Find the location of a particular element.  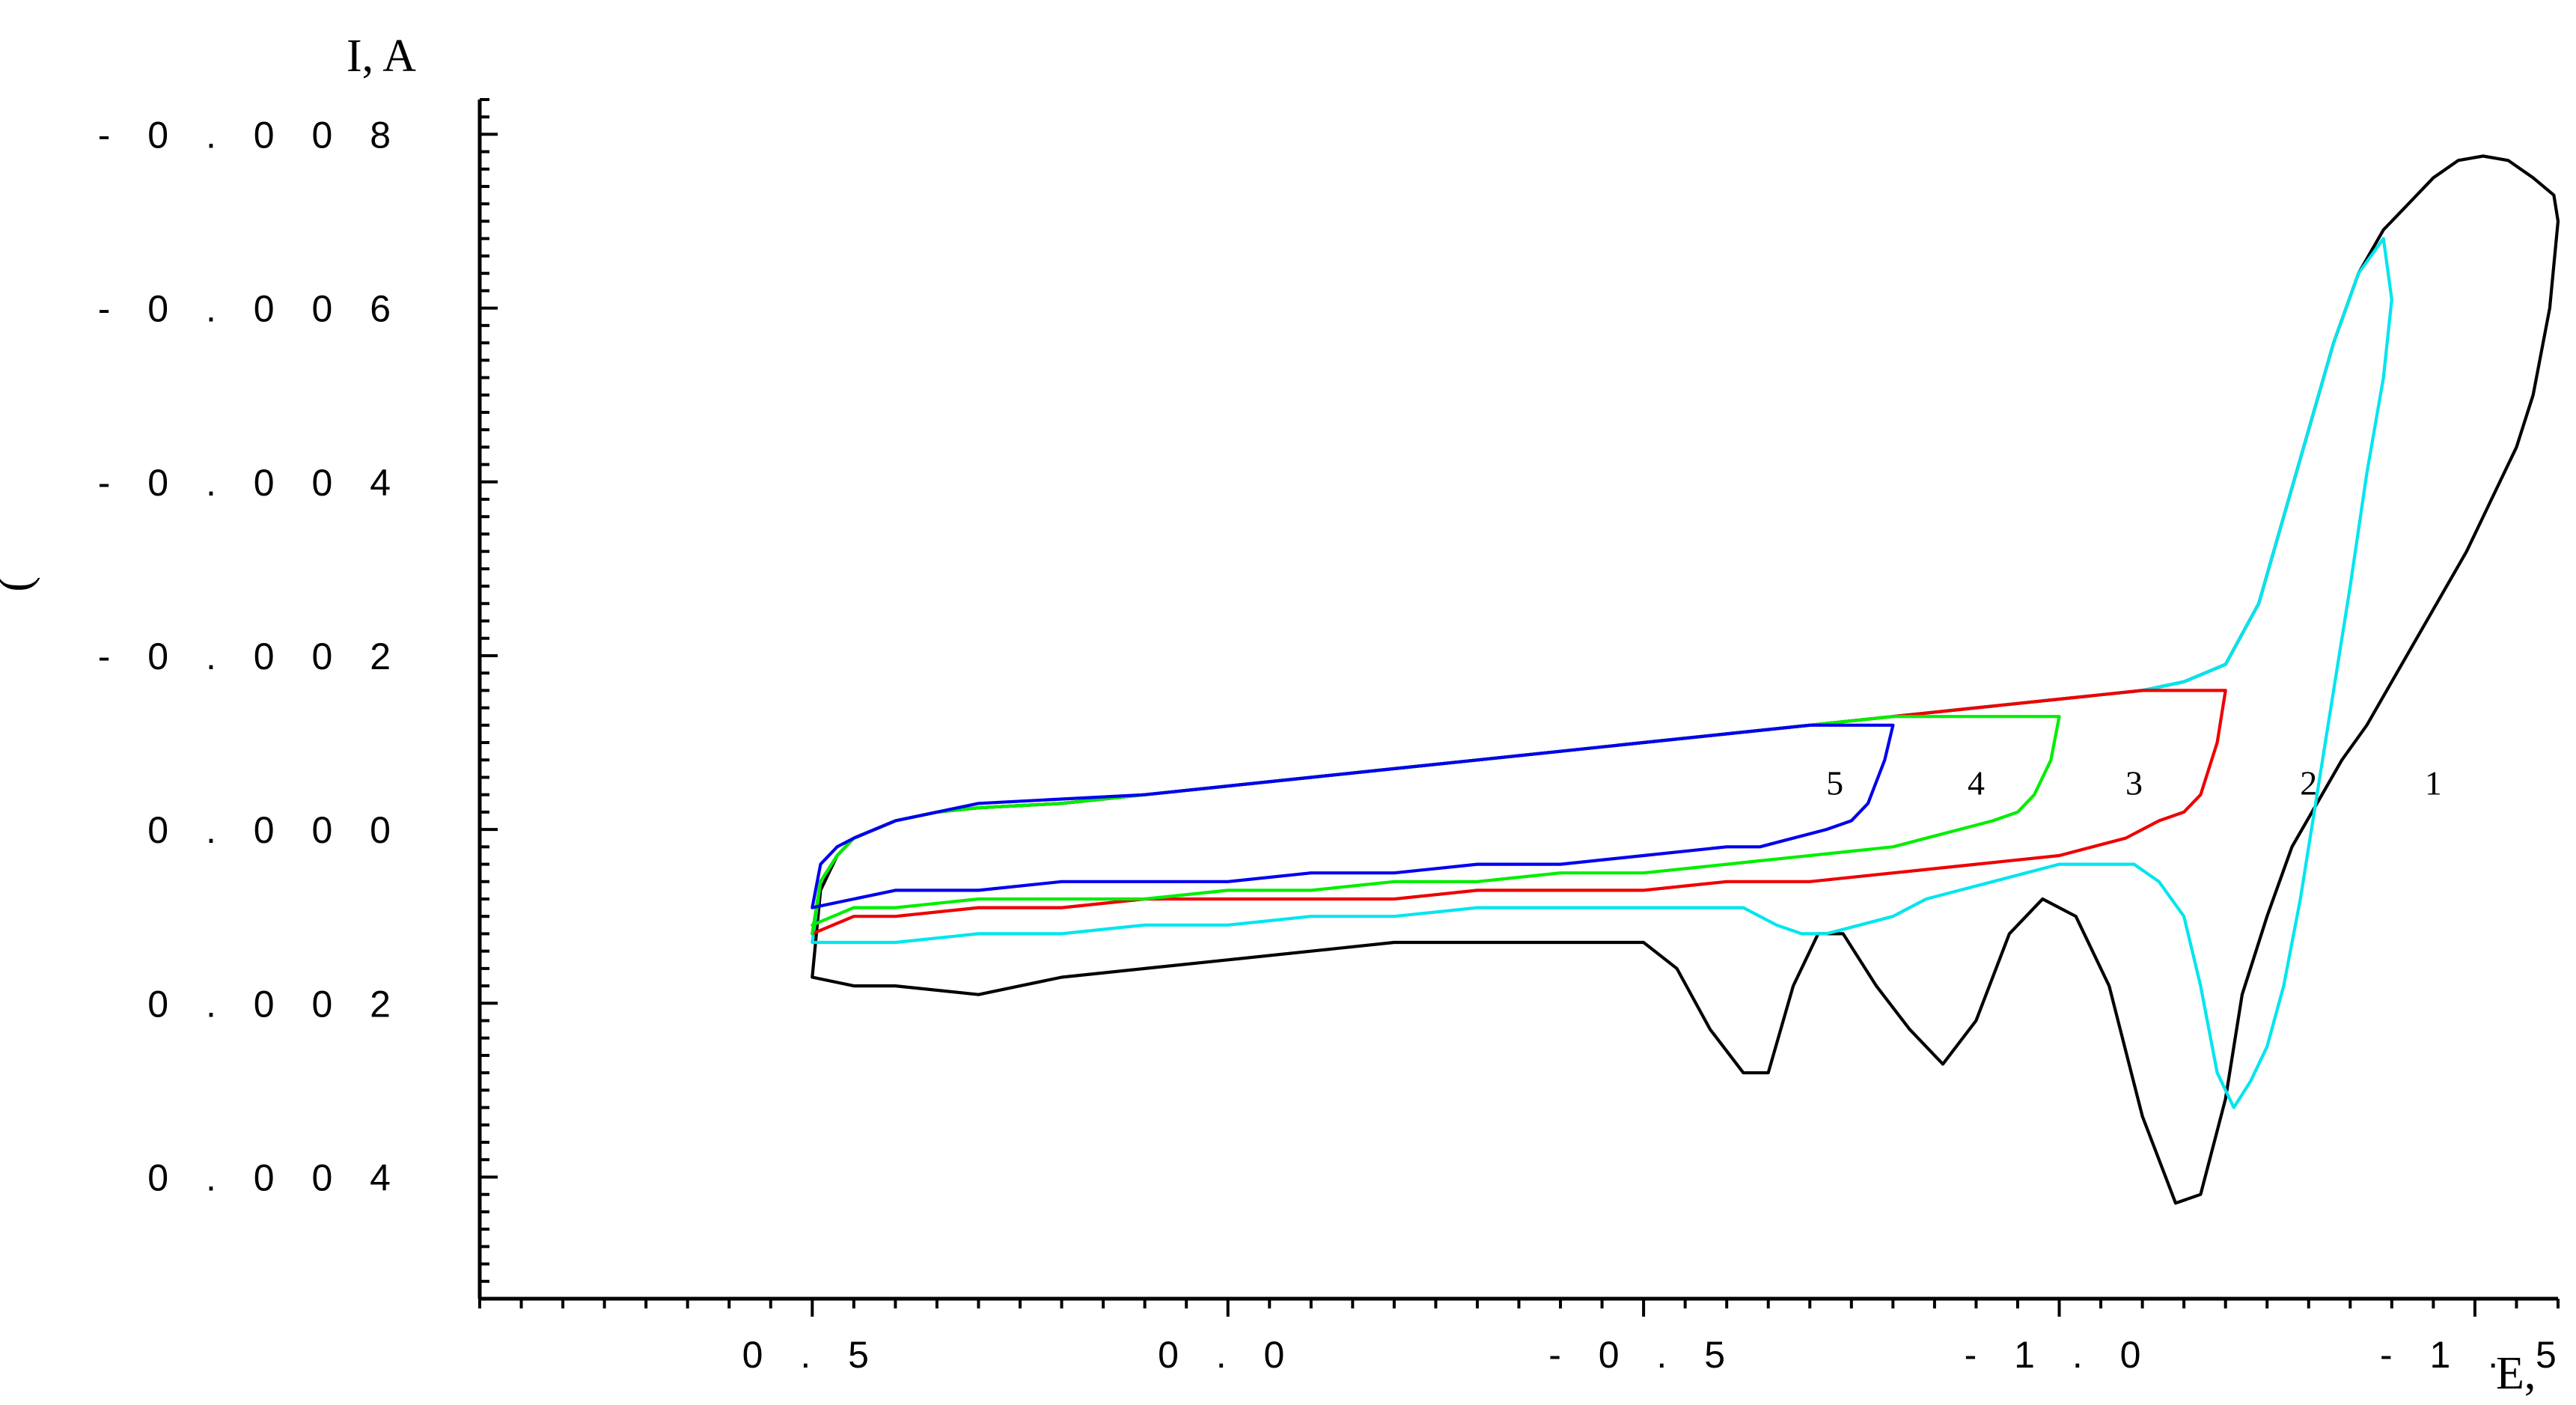

y-tick-label: - 0 . 0 0 2 is located at coordinates (251, 656).